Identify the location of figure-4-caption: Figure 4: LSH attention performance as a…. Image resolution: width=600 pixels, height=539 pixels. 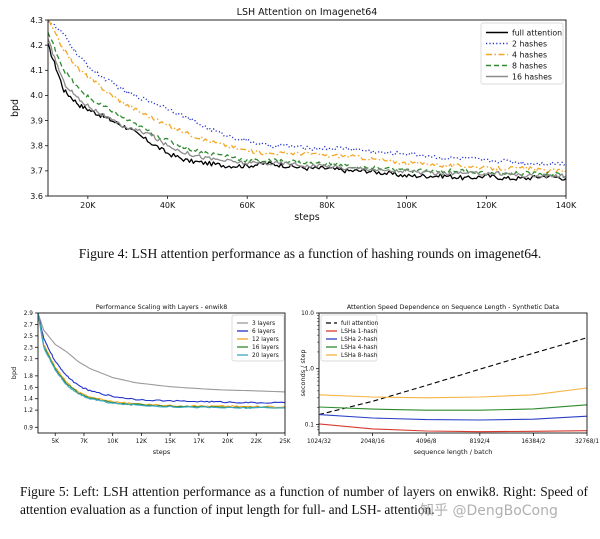
(310, 253).